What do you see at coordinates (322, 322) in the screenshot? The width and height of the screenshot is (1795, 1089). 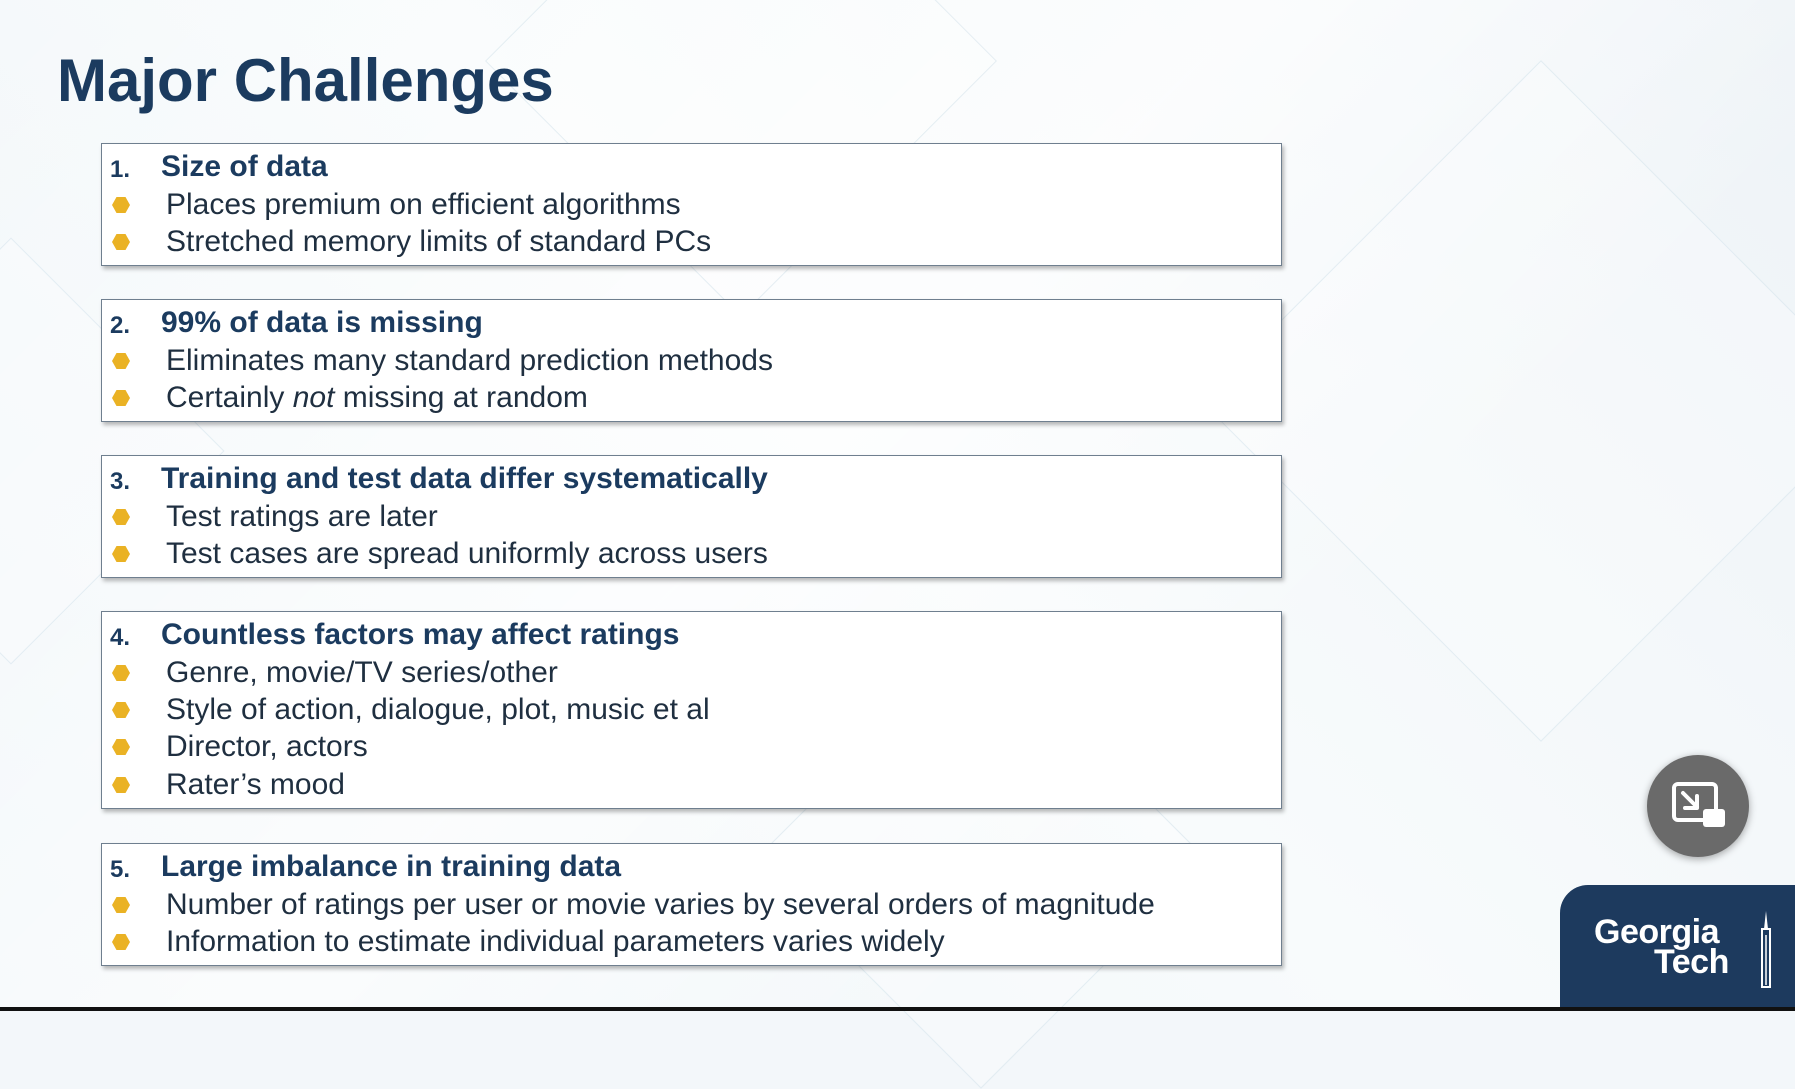 I see `challenge-heading: 99% of data is missing` at bounding box center [322, 322].